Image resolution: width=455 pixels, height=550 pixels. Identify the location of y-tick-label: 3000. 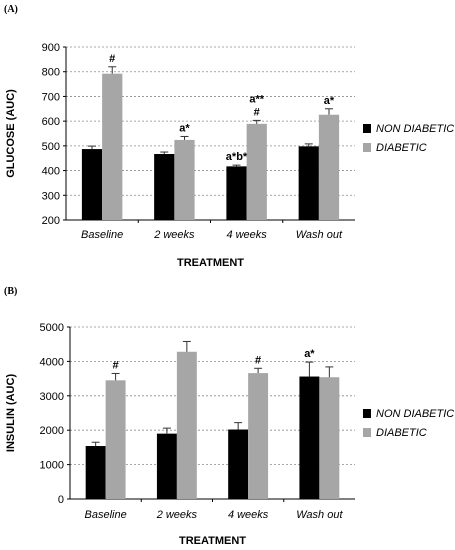
(52, 397).